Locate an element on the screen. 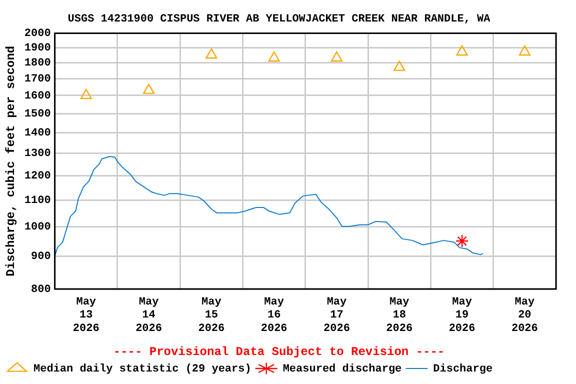  x-tick-label: May 18 2026 is located at coordinates (399, 315).